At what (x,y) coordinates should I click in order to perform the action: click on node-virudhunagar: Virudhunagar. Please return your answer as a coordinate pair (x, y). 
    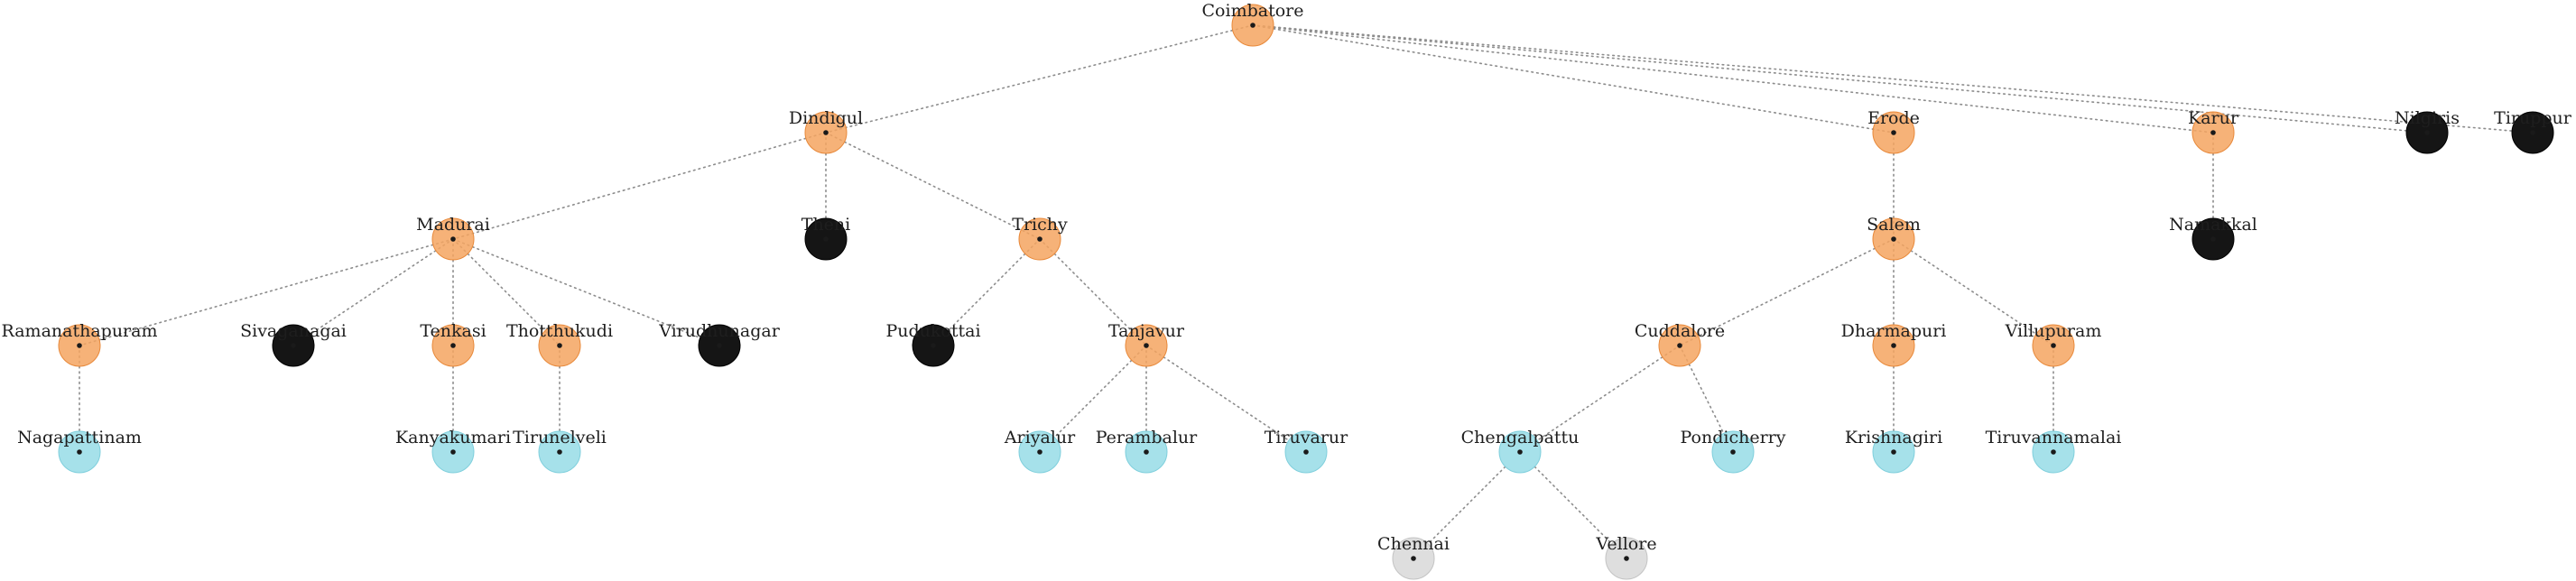
    Looking at the image, I should click on (719, 344).